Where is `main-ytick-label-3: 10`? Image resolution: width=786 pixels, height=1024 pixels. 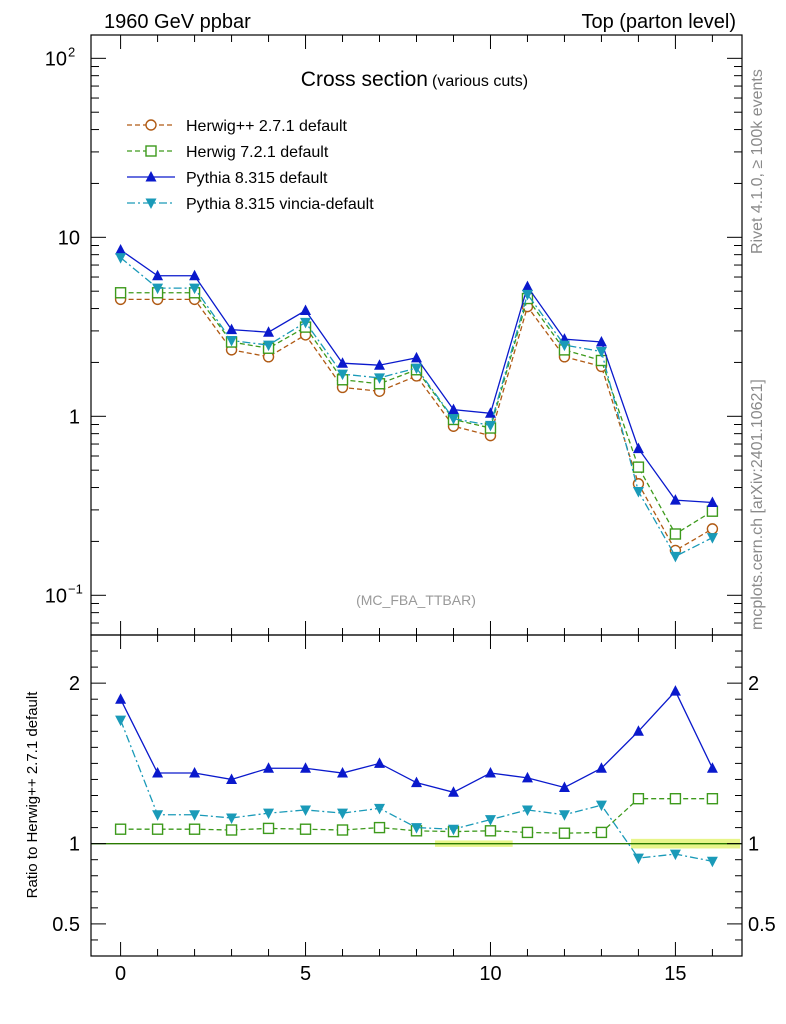
main-ytick-label-3: 10 is located at coordinates (56, 59).